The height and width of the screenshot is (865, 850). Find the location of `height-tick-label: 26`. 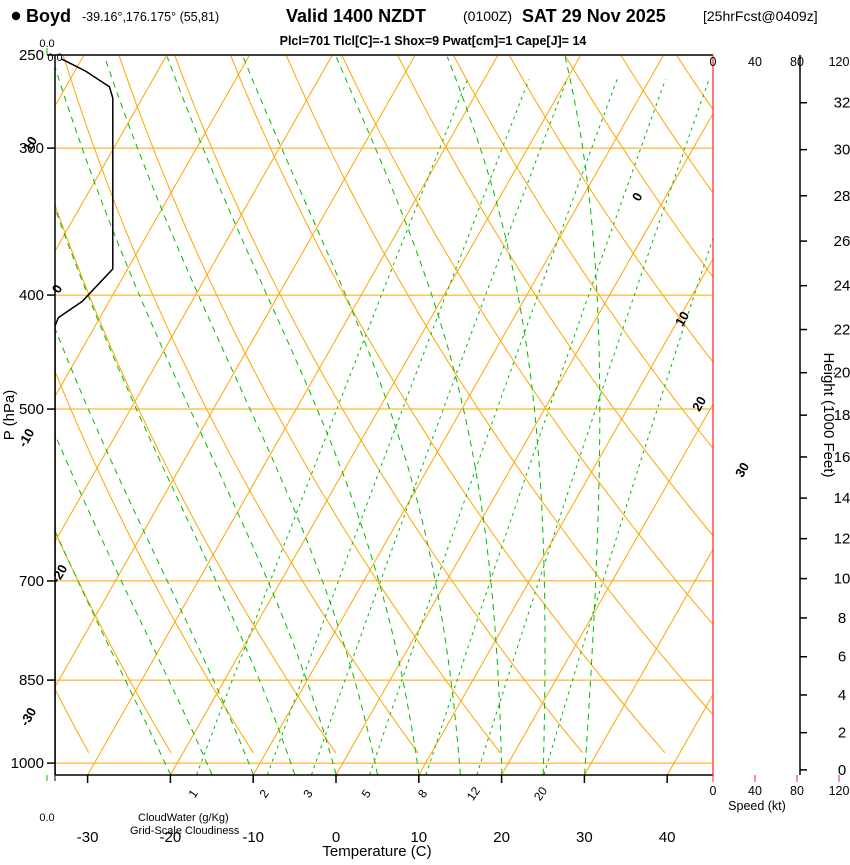

height-tick-label: 26 is located at coordinates (842, 241).